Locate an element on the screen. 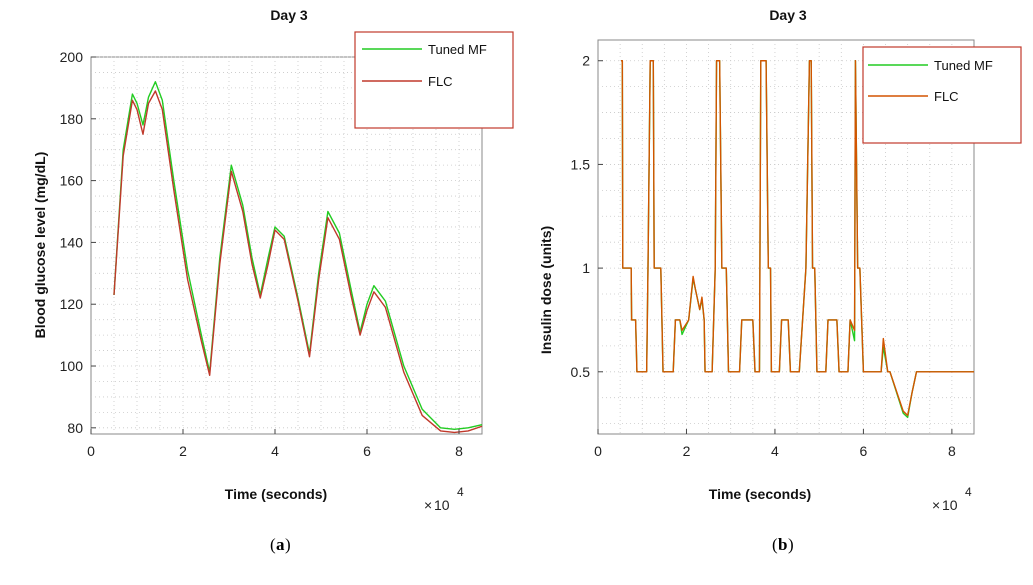 This screenshot has height=585, width=1033. chart-b-legend-box is located at coordinates (942, 95).